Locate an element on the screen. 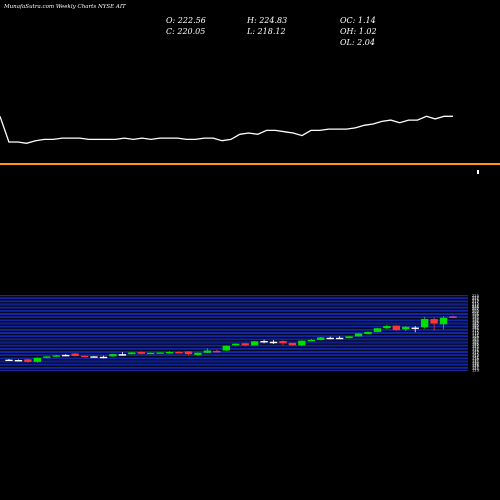 The image size is (500, 500). y-tick-label: 161 is located at coordinates (475, 343).